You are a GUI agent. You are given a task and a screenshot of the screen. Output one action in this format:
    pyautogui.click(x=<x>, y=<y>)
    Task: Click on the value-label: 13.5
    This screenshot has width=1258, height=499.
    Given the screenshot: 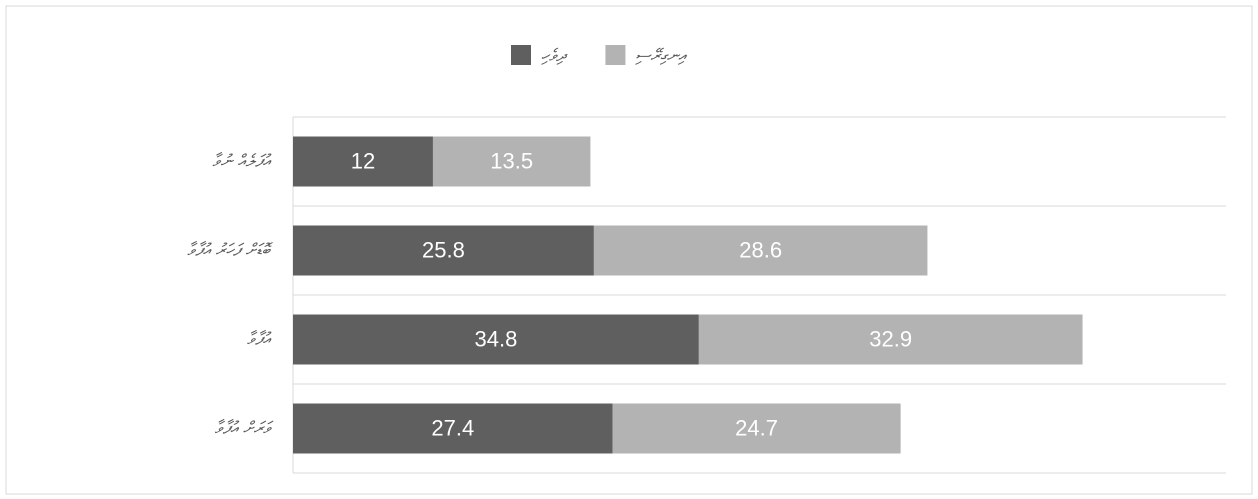 What is the action you would take?
    pyautogui.click(x=511, y=160)
    